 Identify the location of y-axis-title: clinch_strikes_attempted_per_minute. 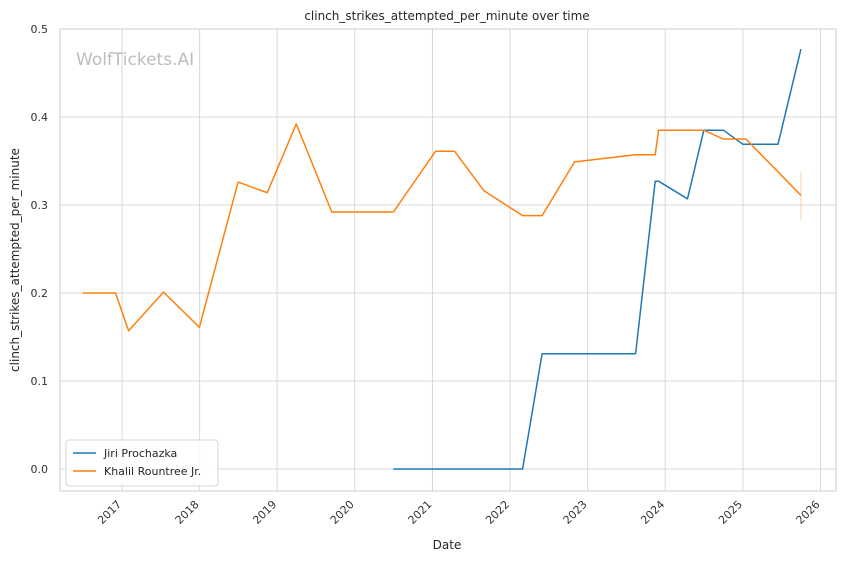
(15, 260).